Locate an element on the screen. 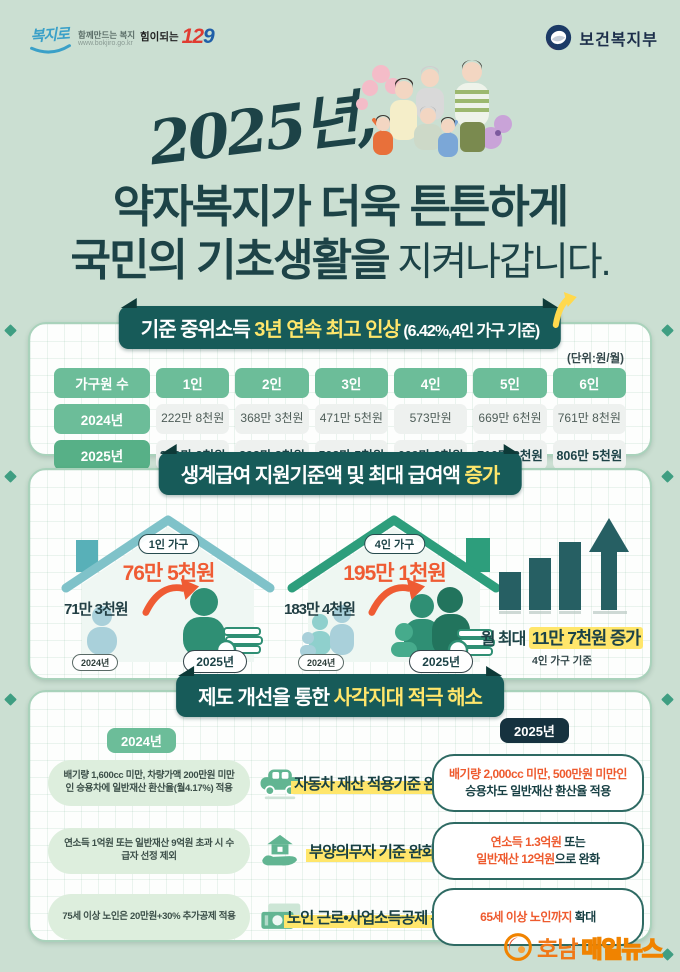  rule-2025-box: 연소득 1.3억원 또는 일반재산 12억원으로 완화 is located at coordinates (538, 851).